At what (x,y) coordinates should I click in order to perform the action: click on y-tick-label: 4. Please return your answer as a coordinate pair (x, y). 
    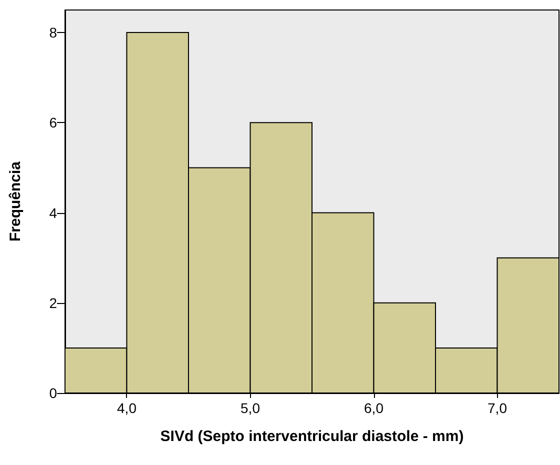
    Looking at the image, I should click on (53, 212).